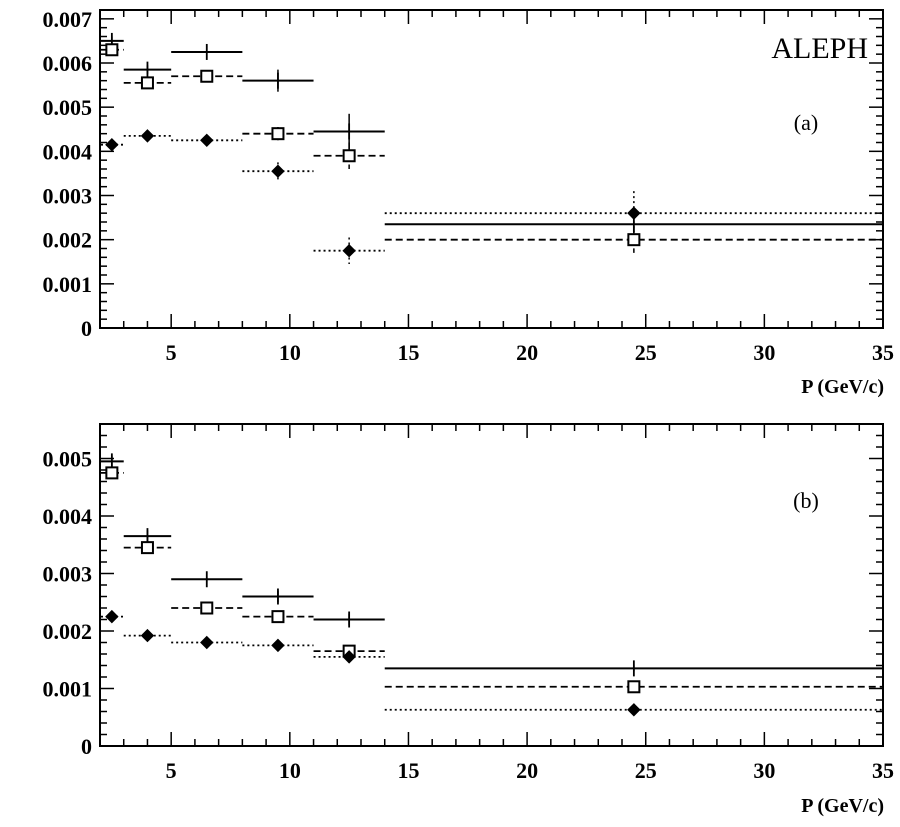 The image size is (900, 827). Describe the element at coordinates (806, 122) in the screenshot. I see `panel-label-a: (a)` at that location.